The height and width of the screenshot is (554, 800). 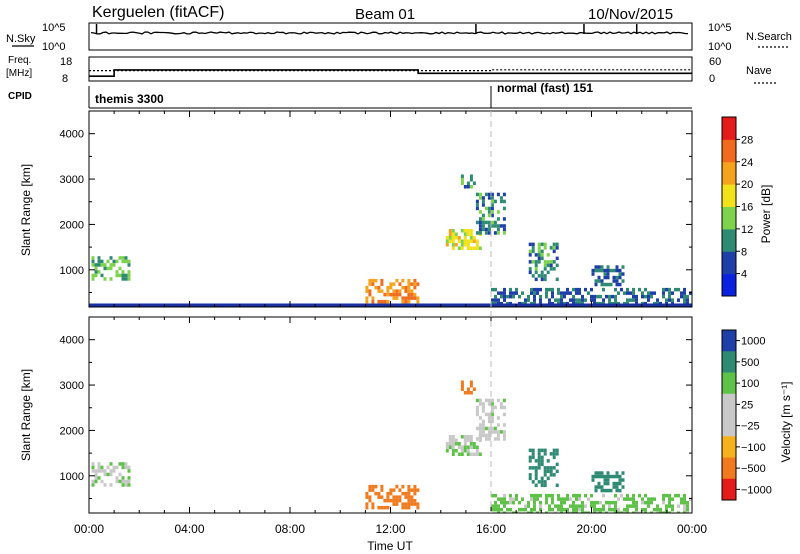 What do you see at coordinates (129, 99) in the screenshot?
I see `cpid-mode-1: themis 3300` at bounding box center [129, 99].